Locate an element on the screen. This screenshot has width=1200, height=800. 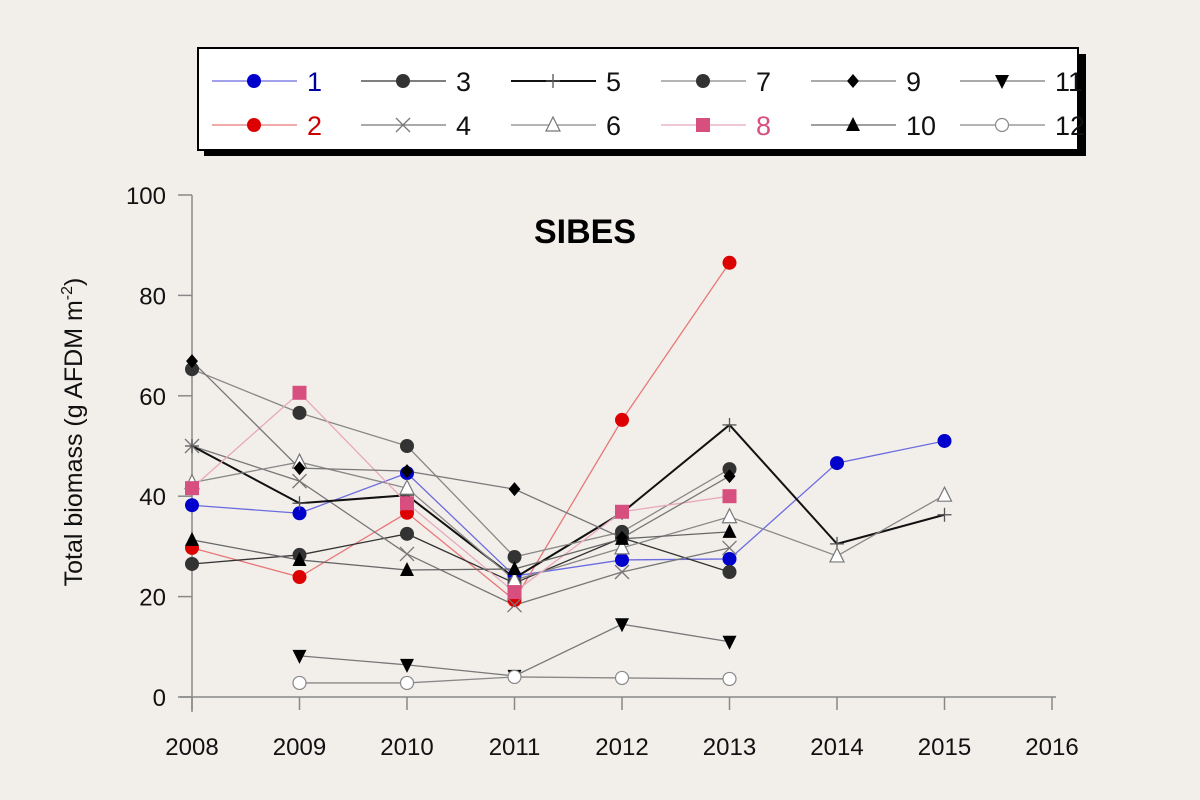
legend-label: 4 is located at coordinates (463, 126).